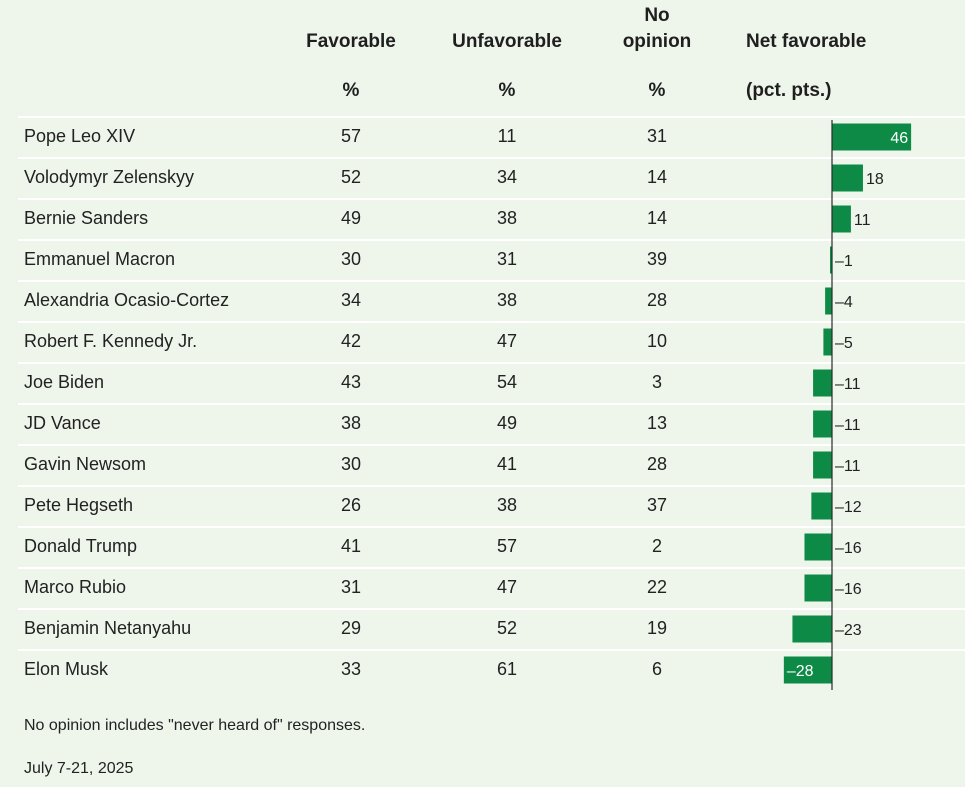  What do you see at coordinates (800, 671) in the screenshot?
I see `net-bar-label: –28` at bounding box center [800, 671].